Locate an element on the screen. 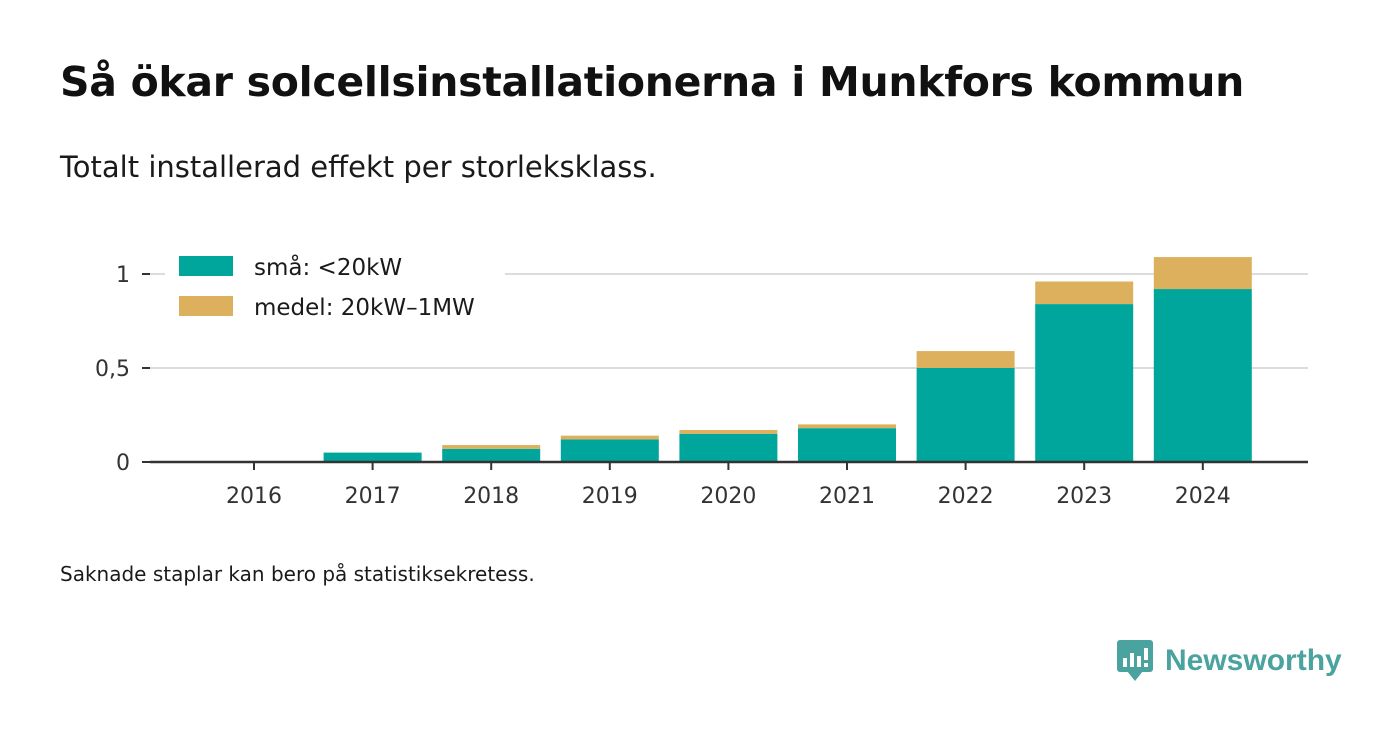 This screenshot has width=1400, height=745. legend-label-0: små: <20kW is located at coordinates (328, 267).